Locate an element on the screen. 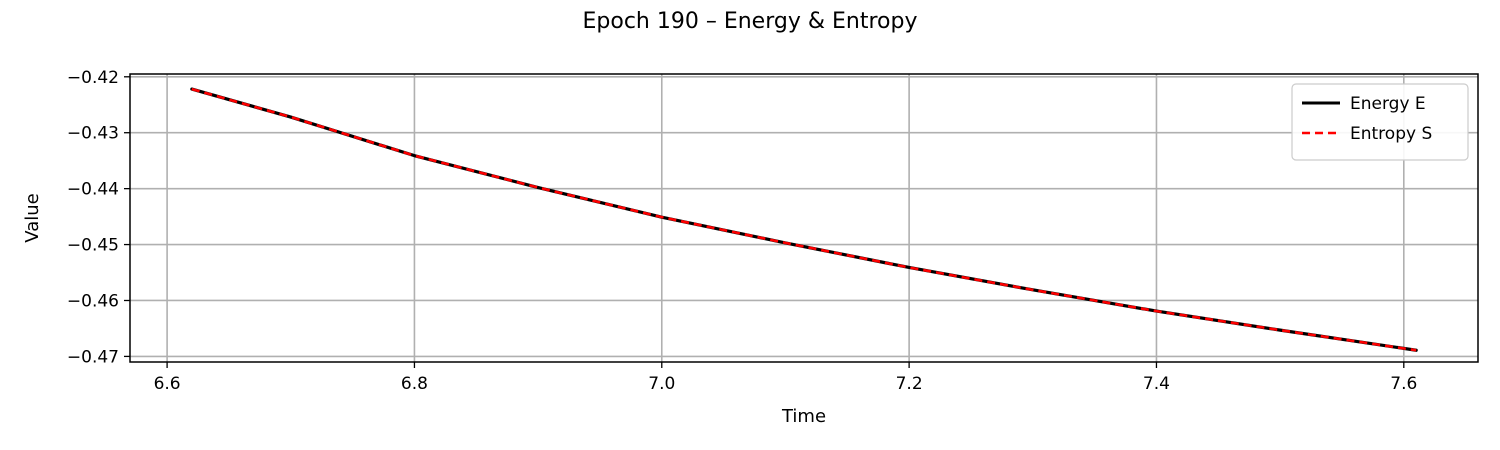  y-axis-label: Value is located at coordinates (32, 217).